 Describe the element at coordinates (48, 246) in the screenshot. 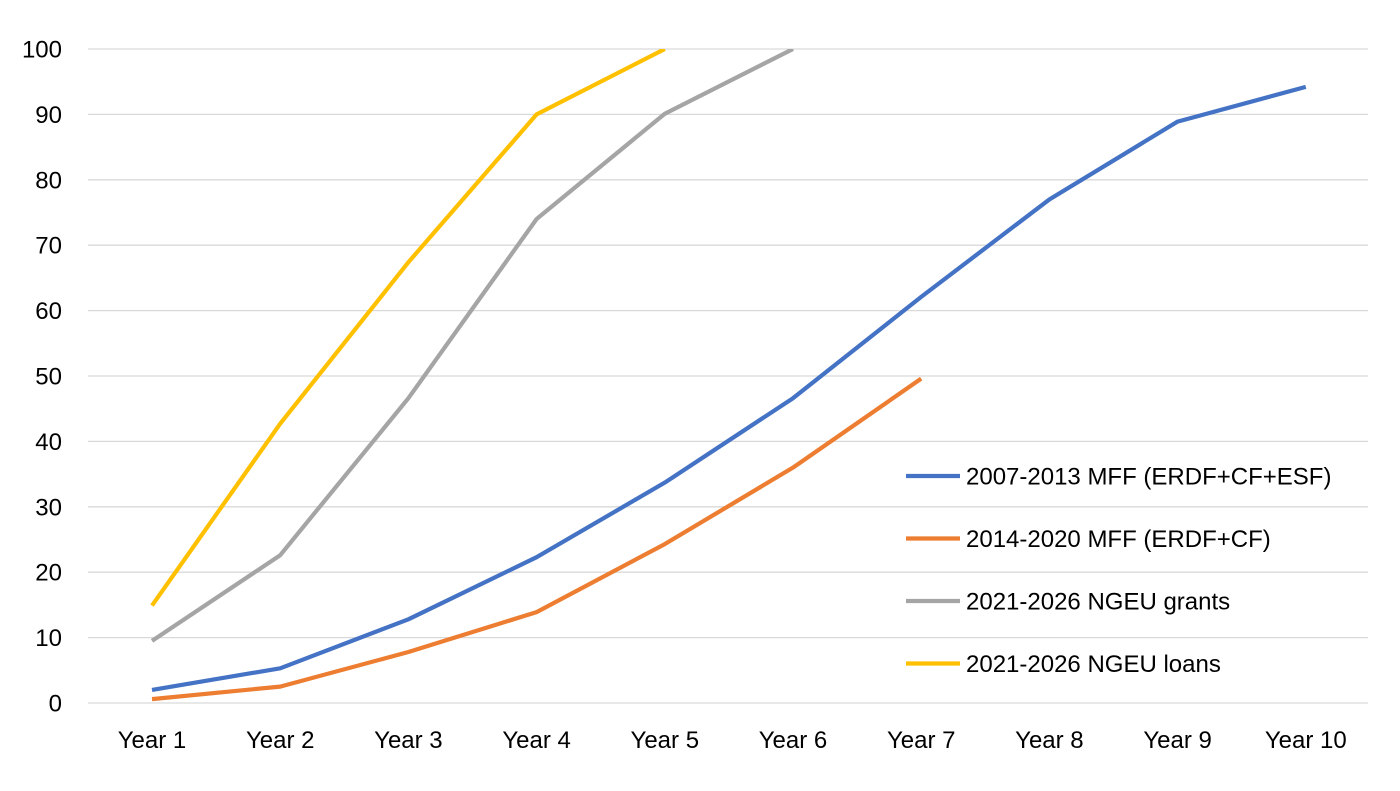

I see `y-tick-label: 70` at that location.